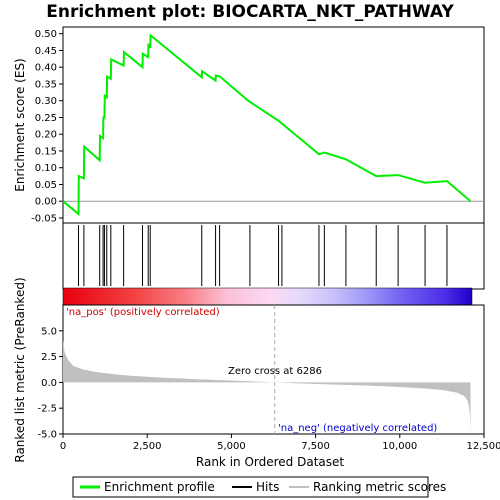 The width and height of the screenshot is (500, 500). I want to click on x-tick-label: 5,000, so click(231, 446).